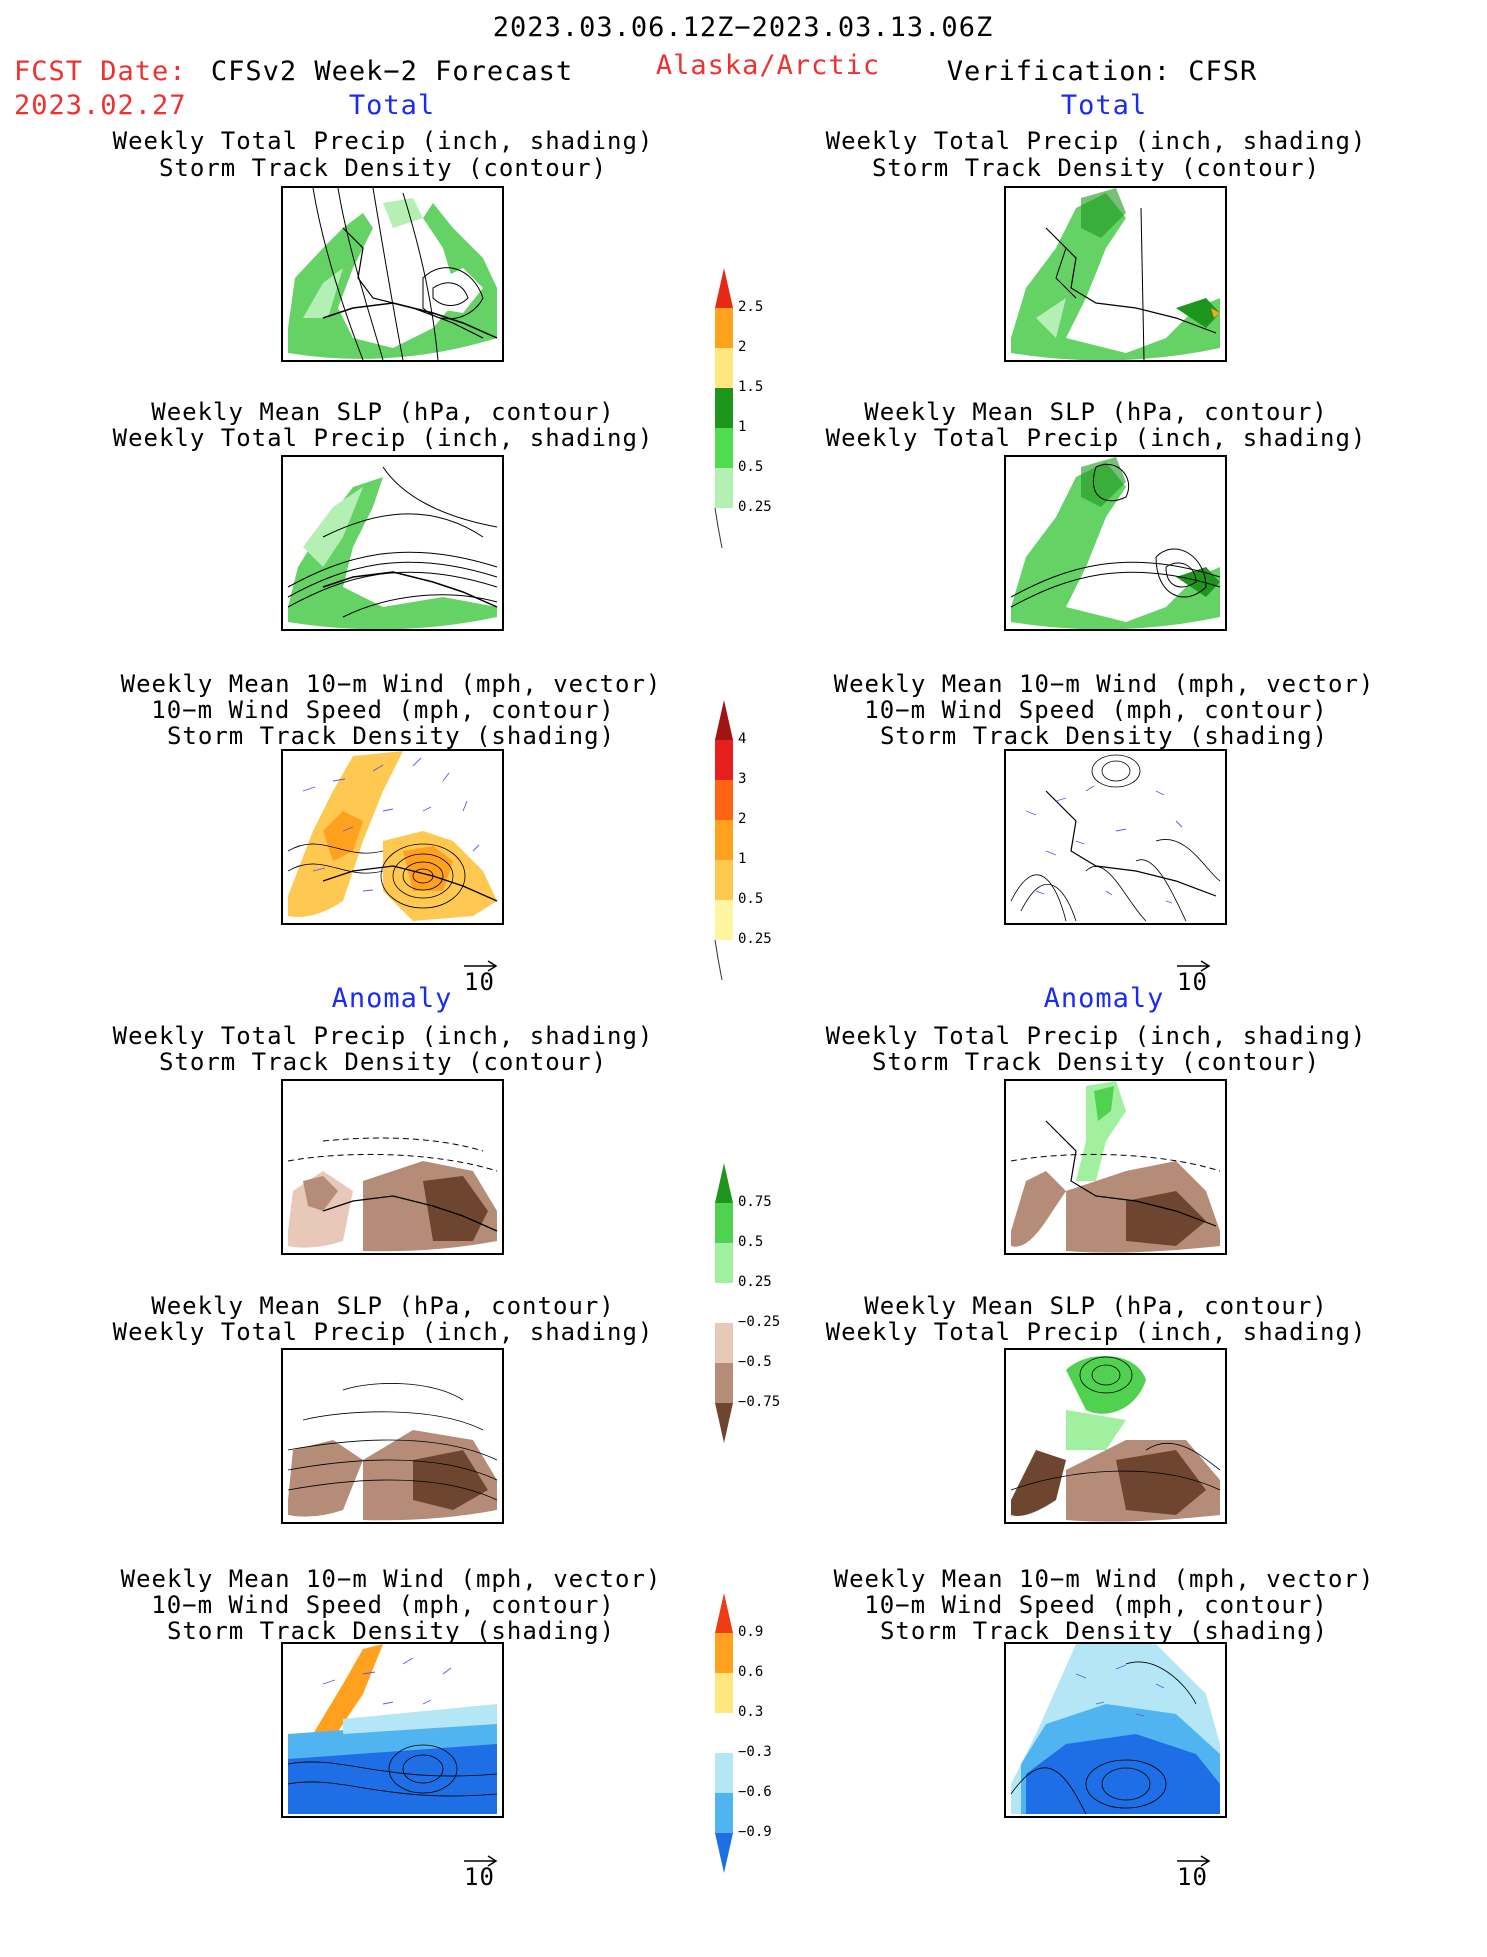 The image size is (1487, 1957). I want to click on colorbar-tick-label: −0.75, so click(759, 1402).